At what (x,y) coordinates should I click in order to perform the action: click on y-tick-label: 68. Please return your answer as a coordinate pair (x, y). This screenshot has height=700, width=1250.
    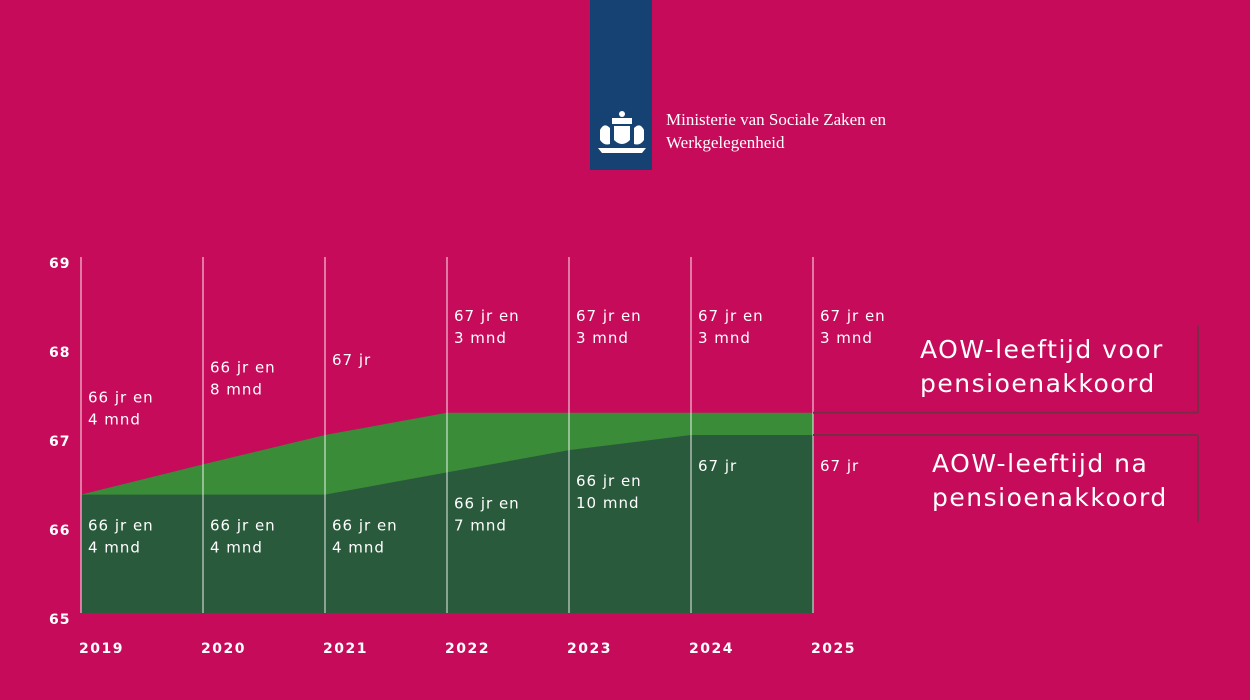
    Looking at the image, I should click on (59, 353).